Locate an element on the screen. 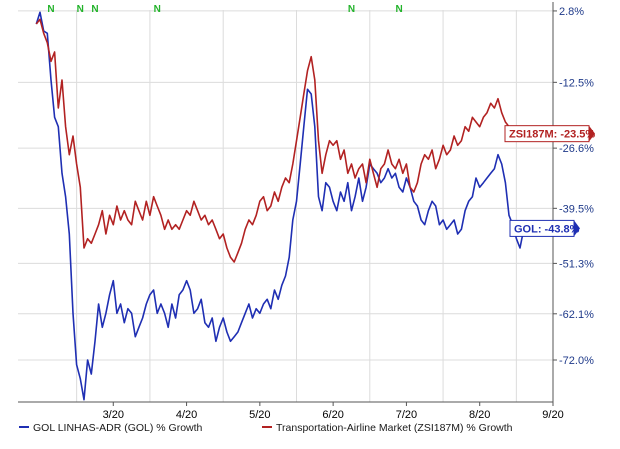  y-tick-label: -62.1% is located at coordinates (576, 315).